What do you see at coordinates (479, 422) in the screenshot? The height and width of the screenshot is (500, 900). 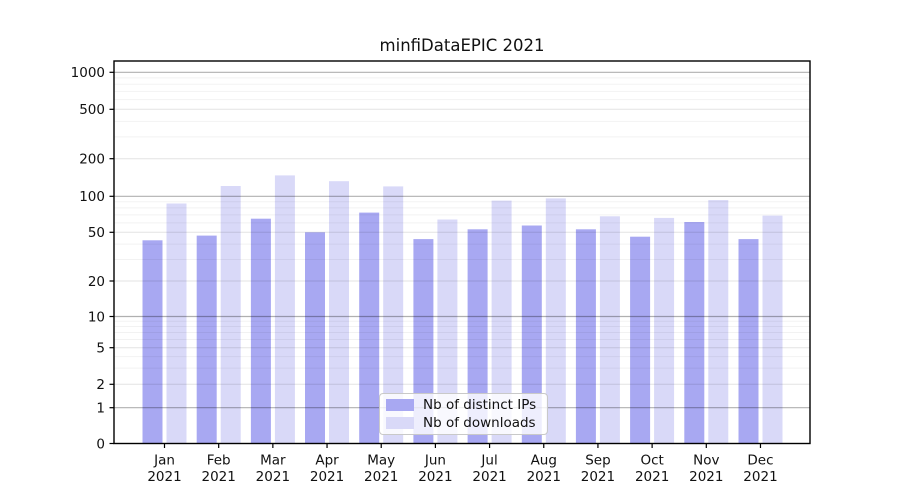 I see `legend-label-downloads: Nb of downloads` at bounding box center [479, 422].